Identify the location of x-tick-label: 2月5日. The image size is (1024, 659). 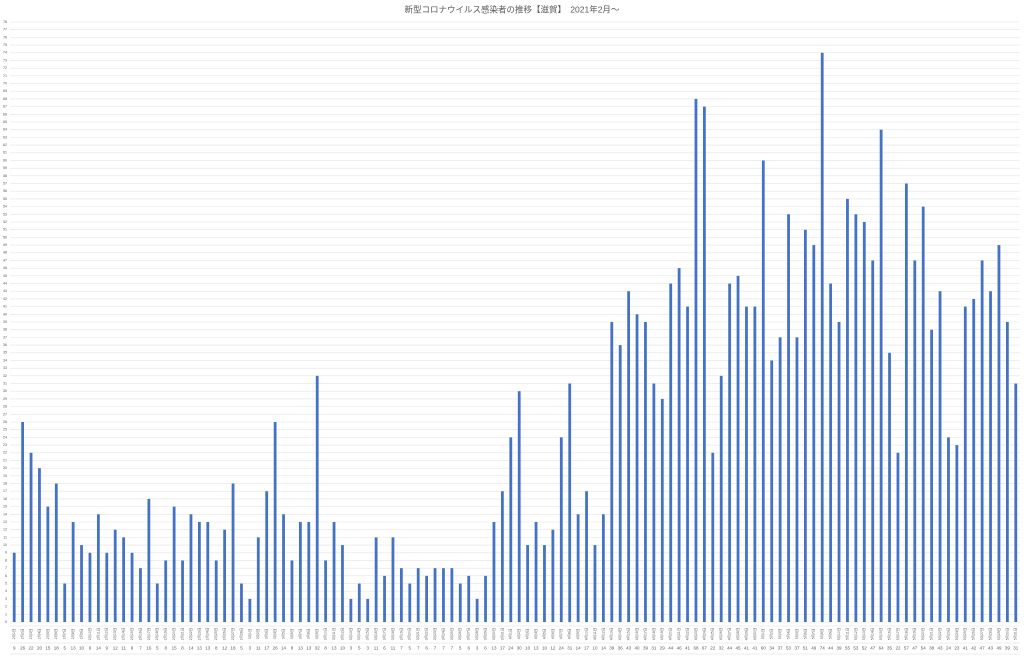
(48, 634).